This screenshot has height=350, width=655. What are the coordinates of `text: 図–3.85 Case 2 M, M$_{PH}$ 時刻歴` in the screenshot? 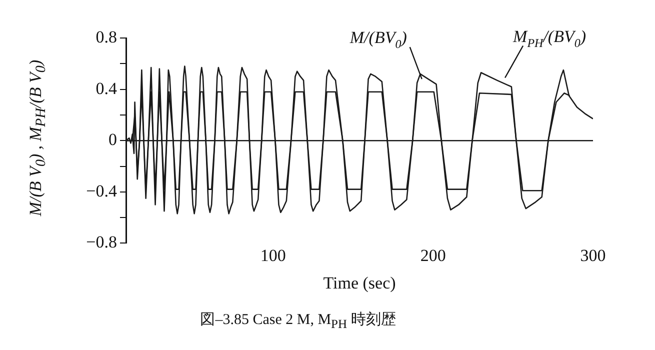 It's located at (298, 321).